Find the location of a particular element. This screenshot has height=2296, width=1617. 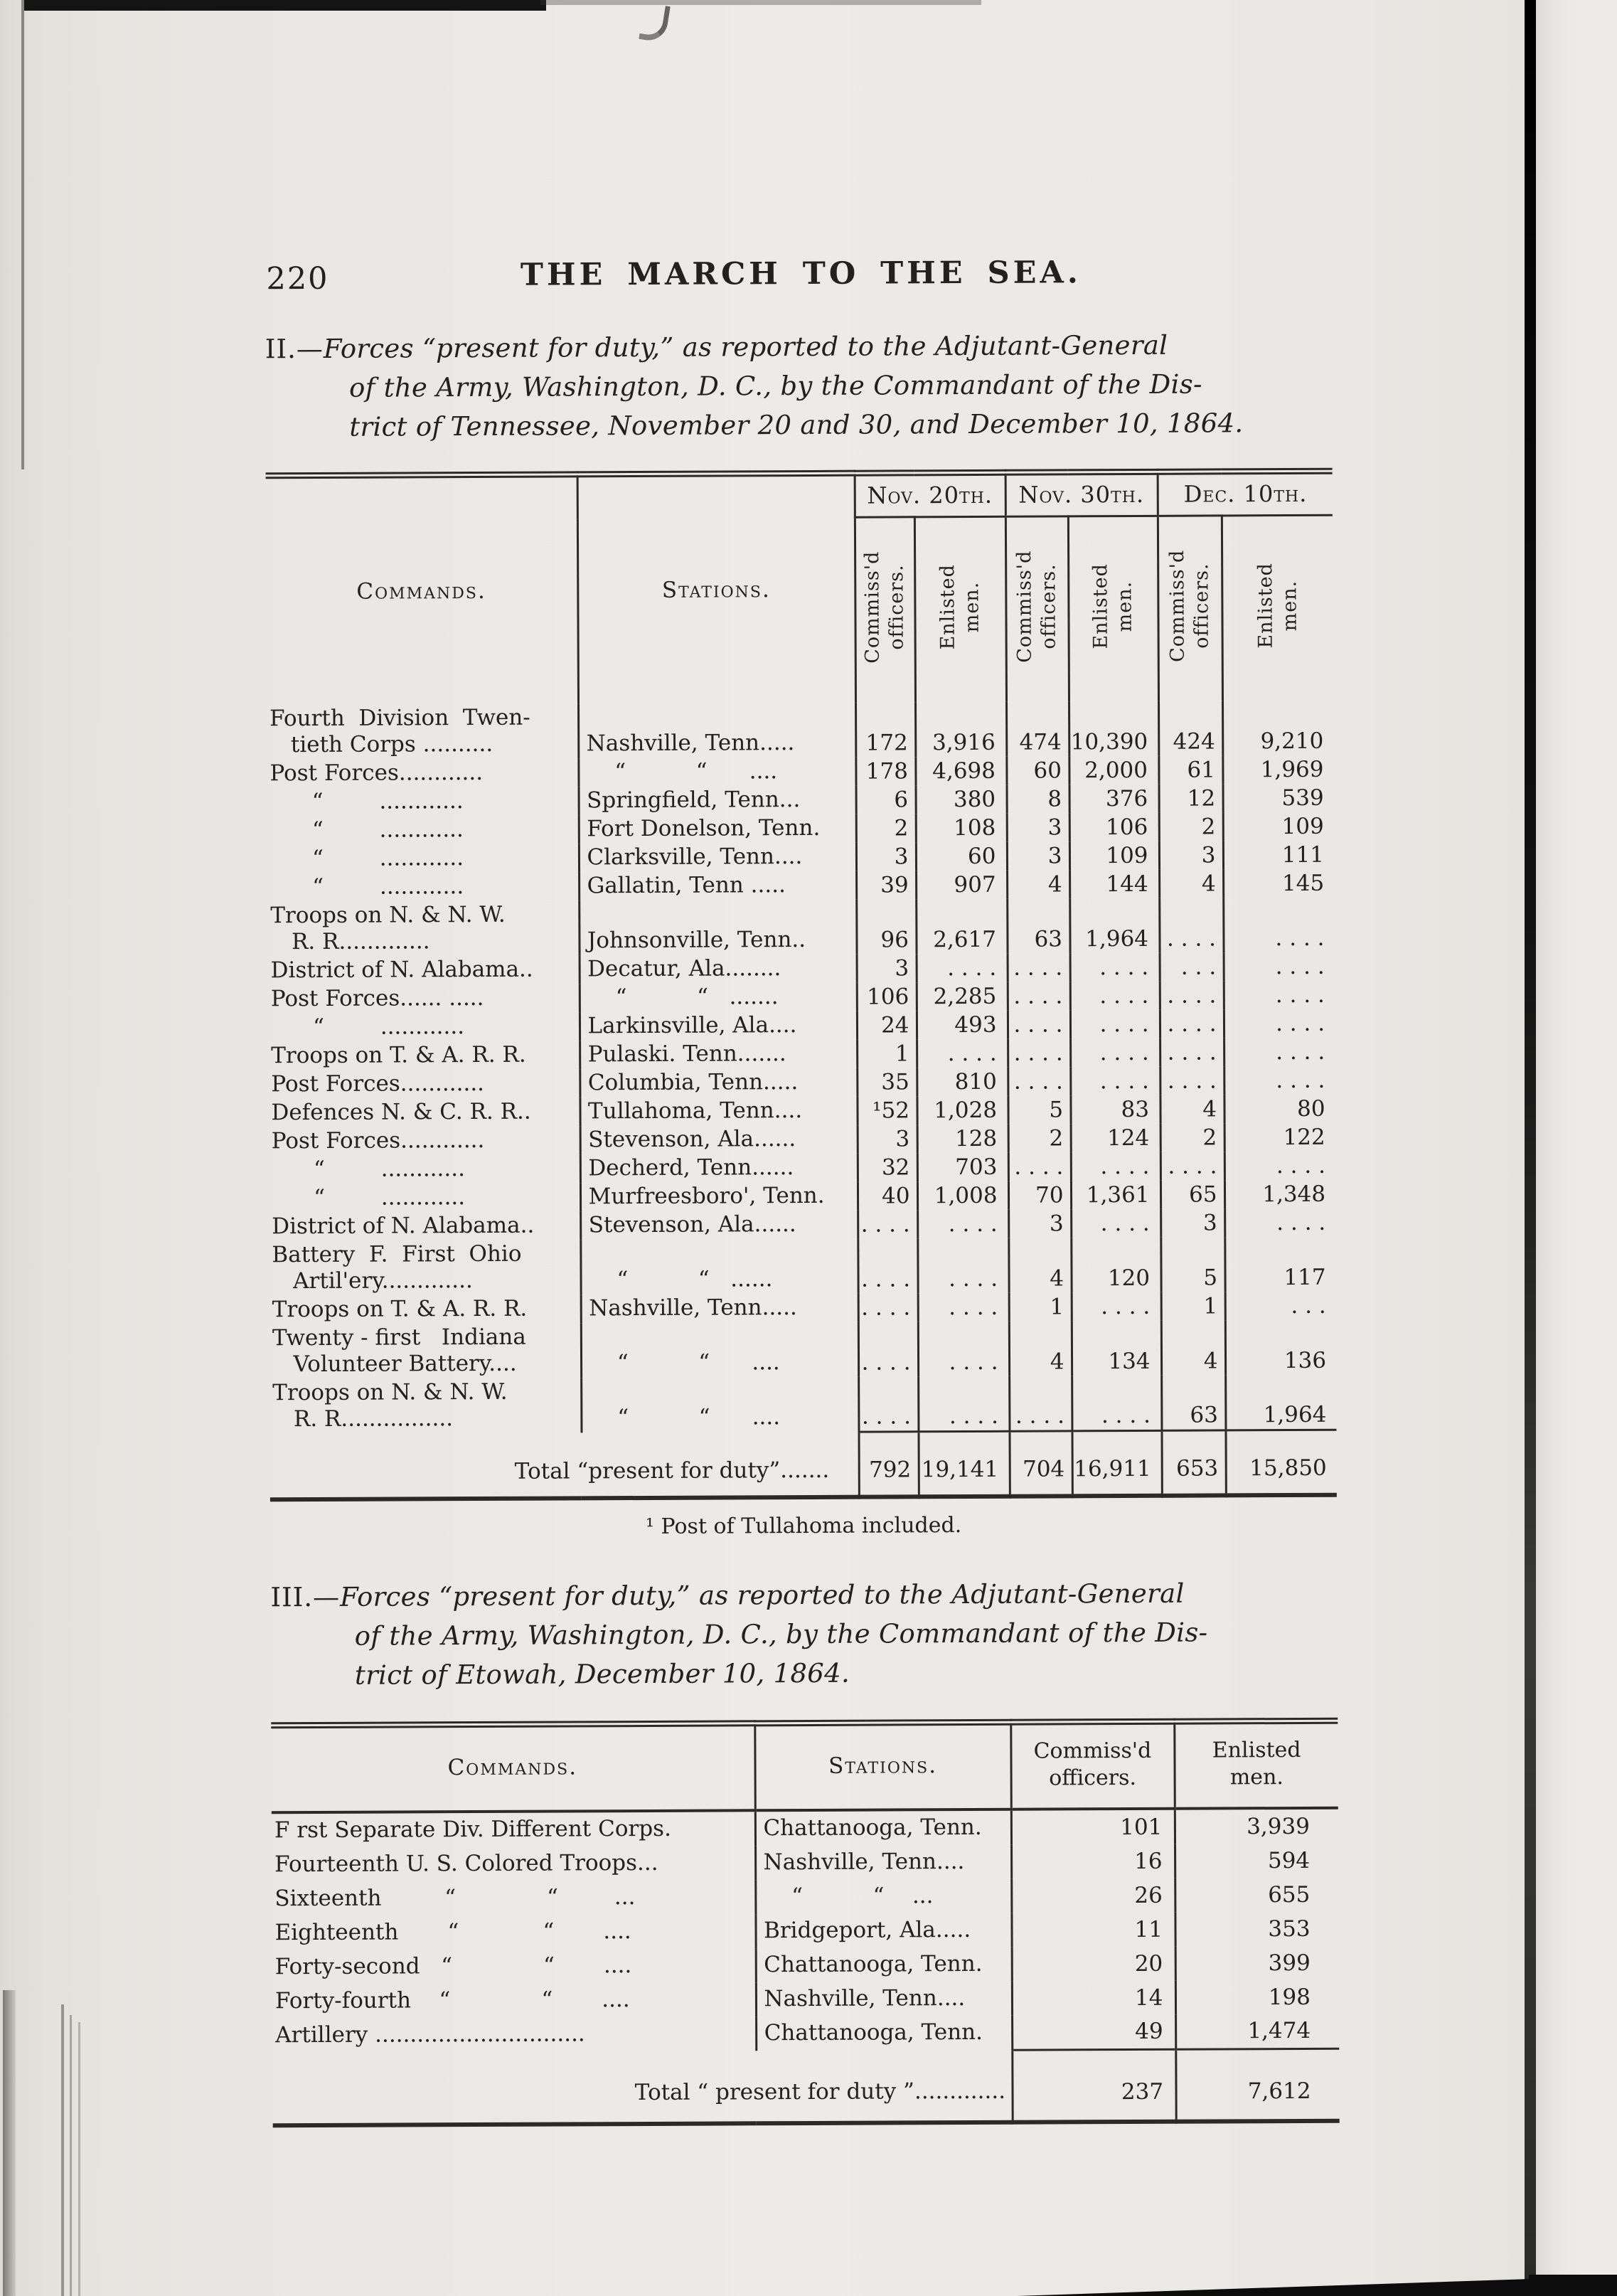

caption-numeral: II.— is located at coordinates (294, 349).